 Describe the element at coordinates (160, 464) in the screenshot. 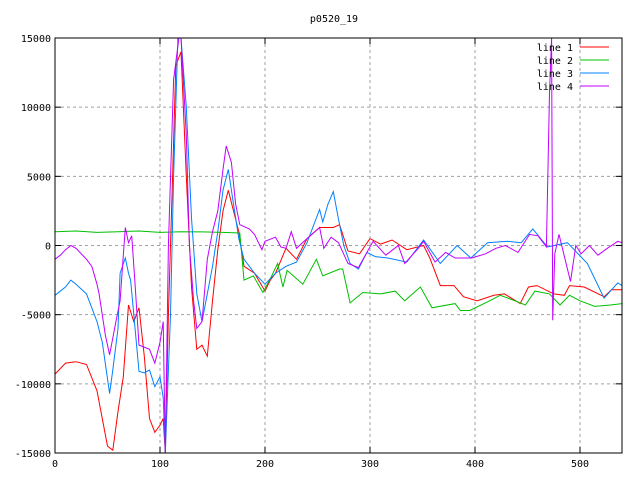

I see `x-tick-label: 100` at that location.